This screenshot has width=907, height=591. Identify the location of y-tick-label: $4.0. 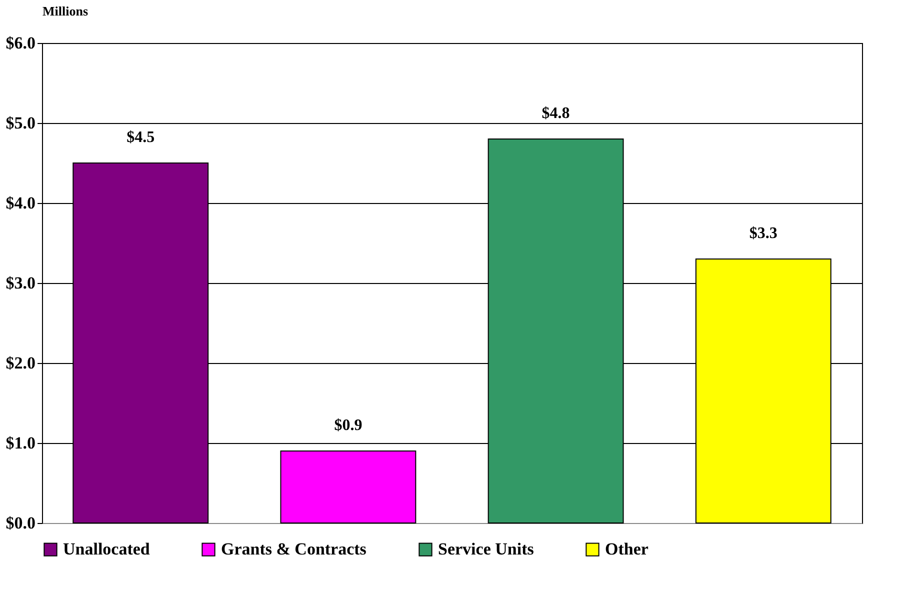
(21, 203).